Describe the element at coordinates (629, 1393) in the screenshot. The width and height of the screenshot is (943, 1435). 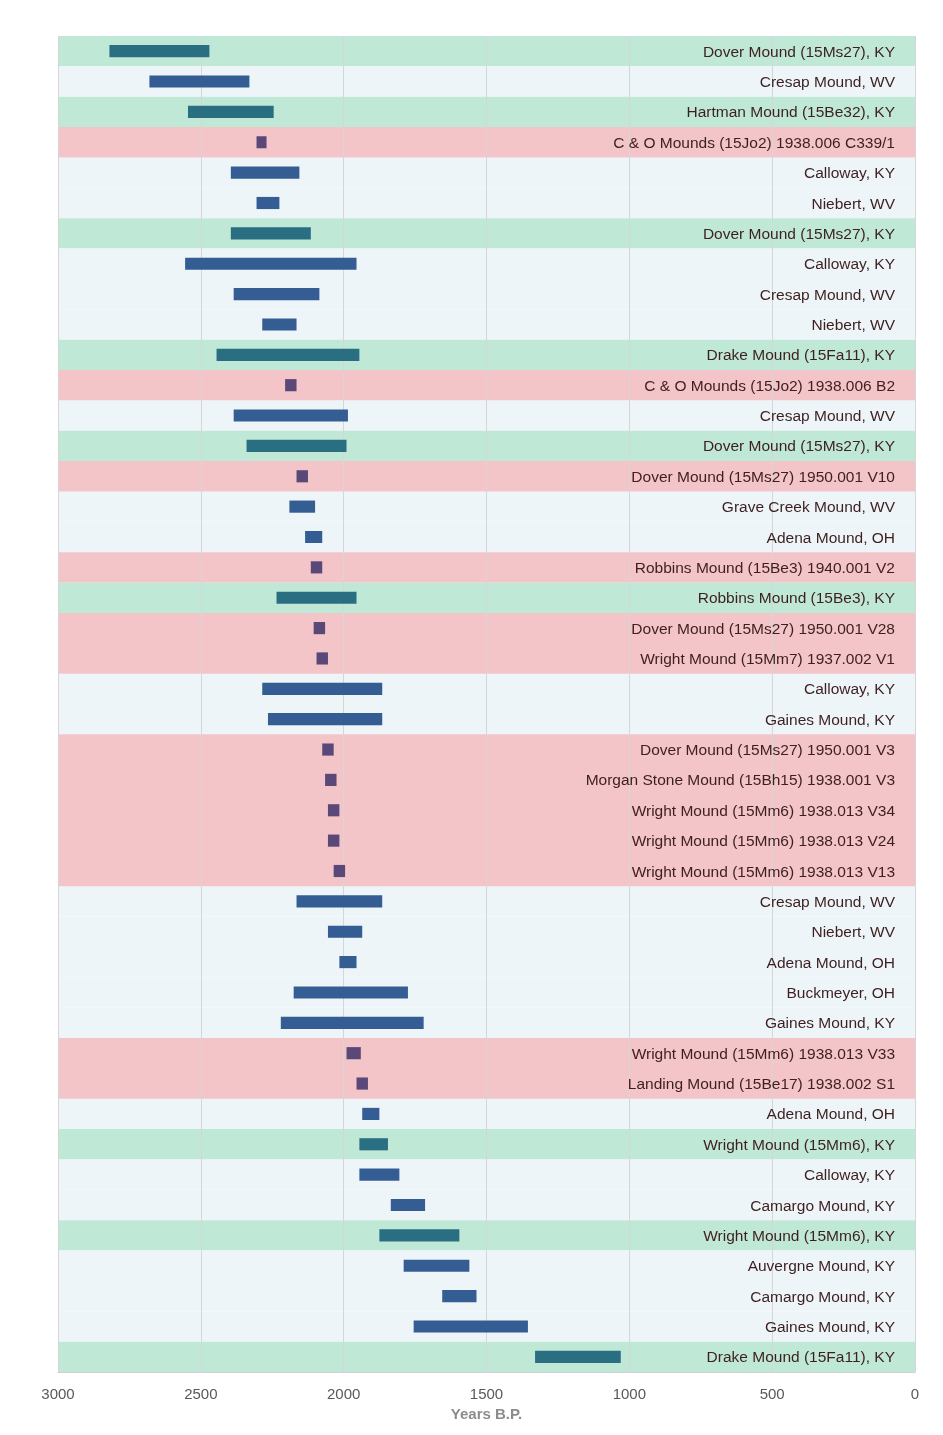
I see `x-tick-label: 1000` at that location.